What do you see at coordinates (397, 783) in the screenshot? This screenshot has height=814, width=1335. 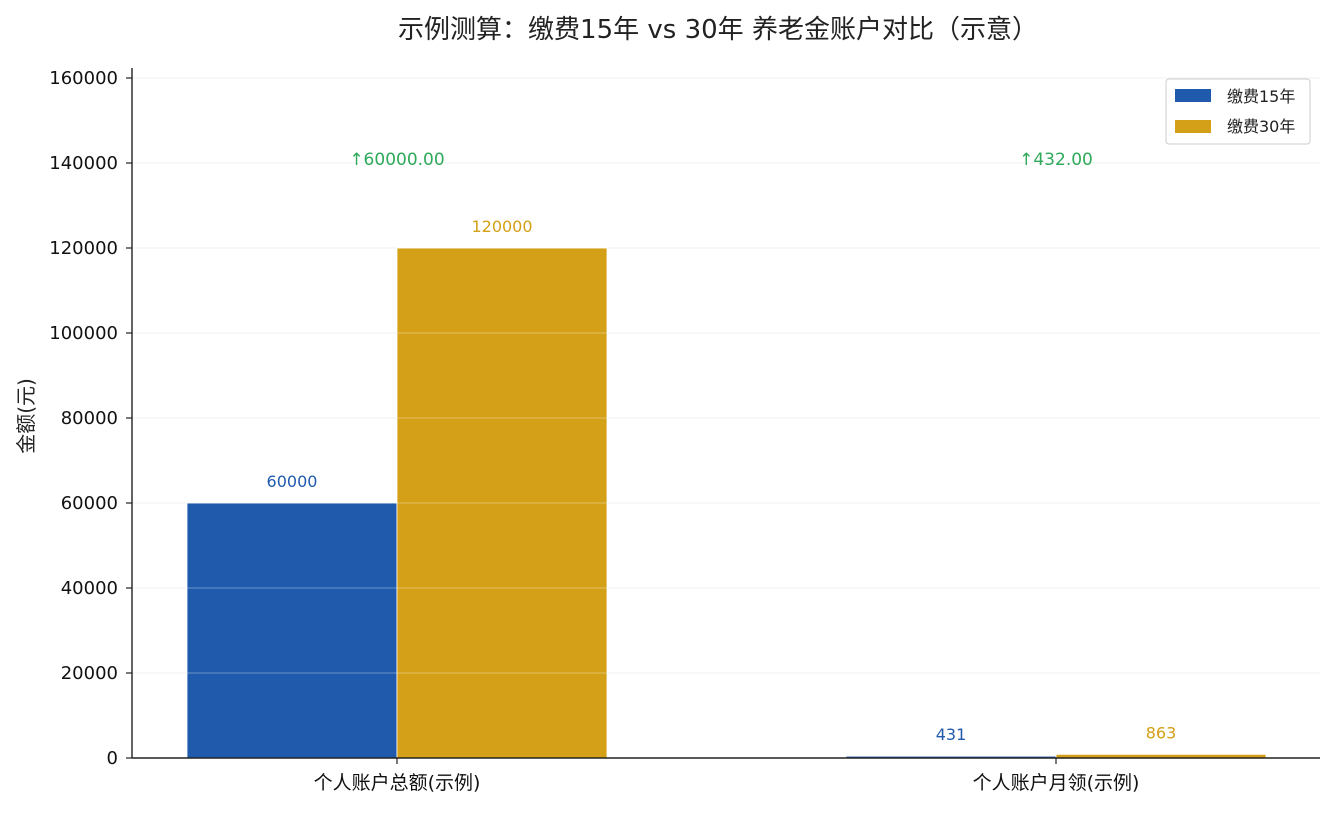 I see `x-tick-label-0: 个人账户总额(示例)` at bounding box center [397, 783].